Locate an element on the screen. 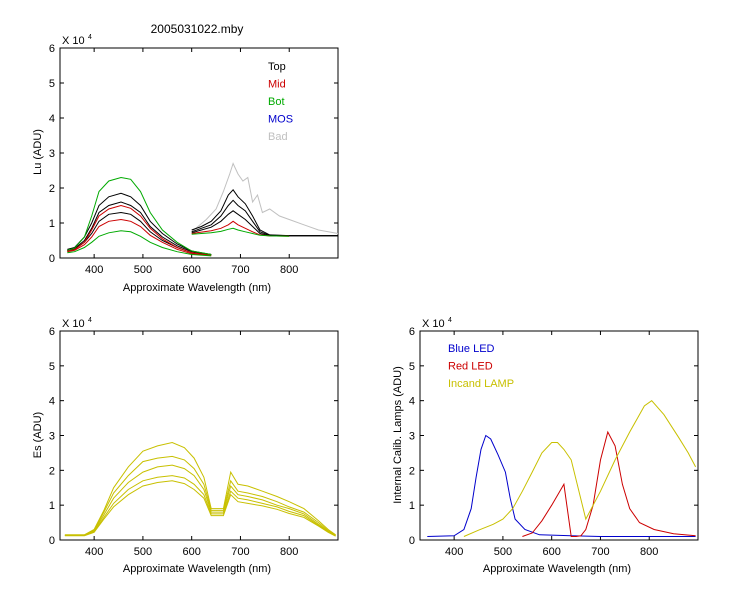 The width and height of the screenshot is (750, 600). calib-y-tick-label: 0 is located at coordinates (412, 541).